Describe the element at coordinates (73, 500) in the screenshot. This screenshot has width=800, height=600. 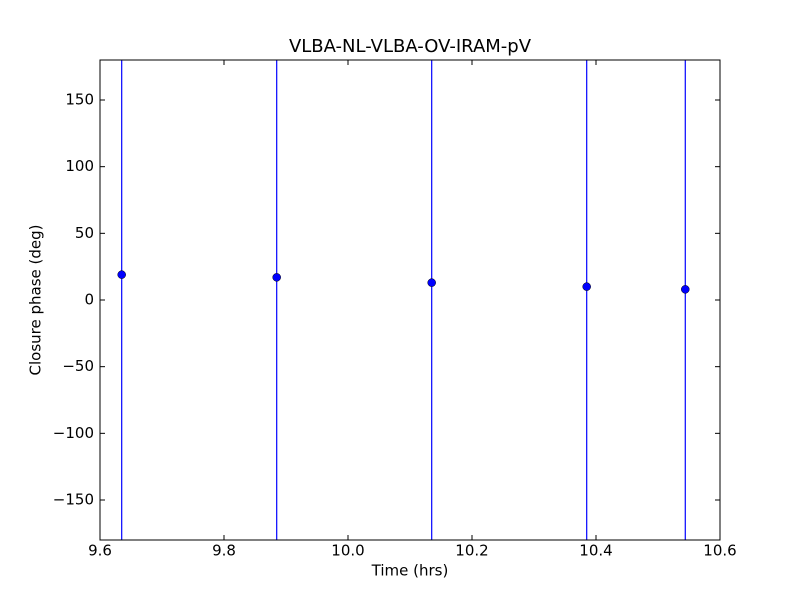
I see `y-tick-label: −150` at that location.